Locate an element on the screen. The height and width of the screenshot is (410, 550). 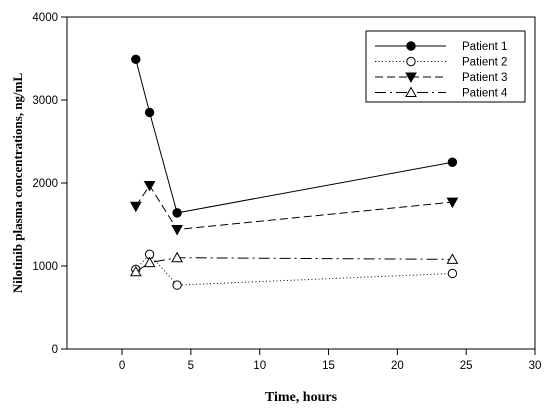
x-tick-label: 20 is located at coordinates (397, 366).